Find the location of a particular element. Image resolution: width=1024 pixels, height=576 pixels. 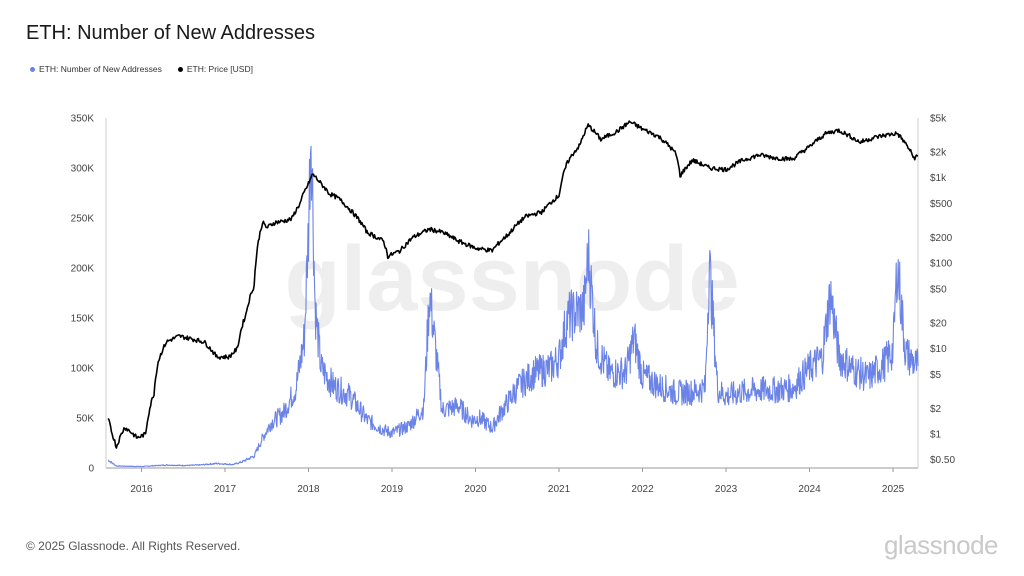

x-tick-label: 2020 is located at coordinates (475, 489).